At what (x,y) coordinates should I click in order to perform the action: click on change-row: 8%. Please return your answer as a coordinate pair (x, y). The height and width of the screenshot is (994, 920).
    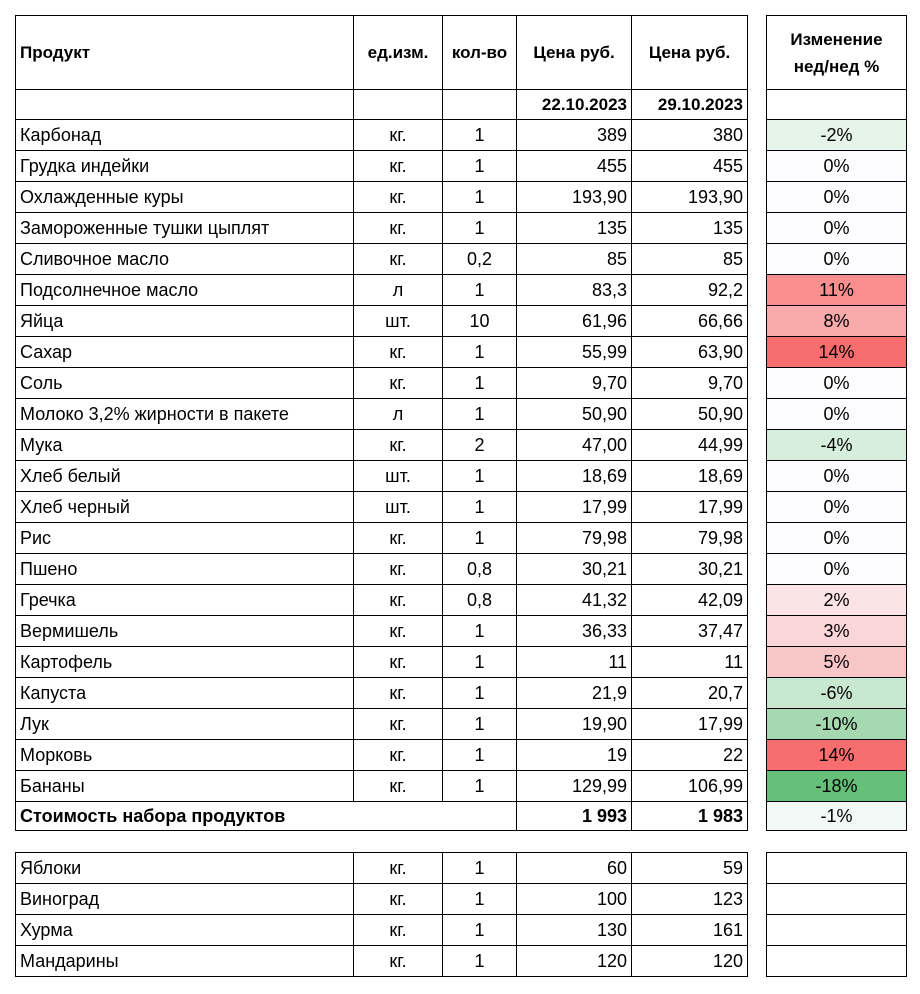
    Looking at the image, I should click on (836, 321).